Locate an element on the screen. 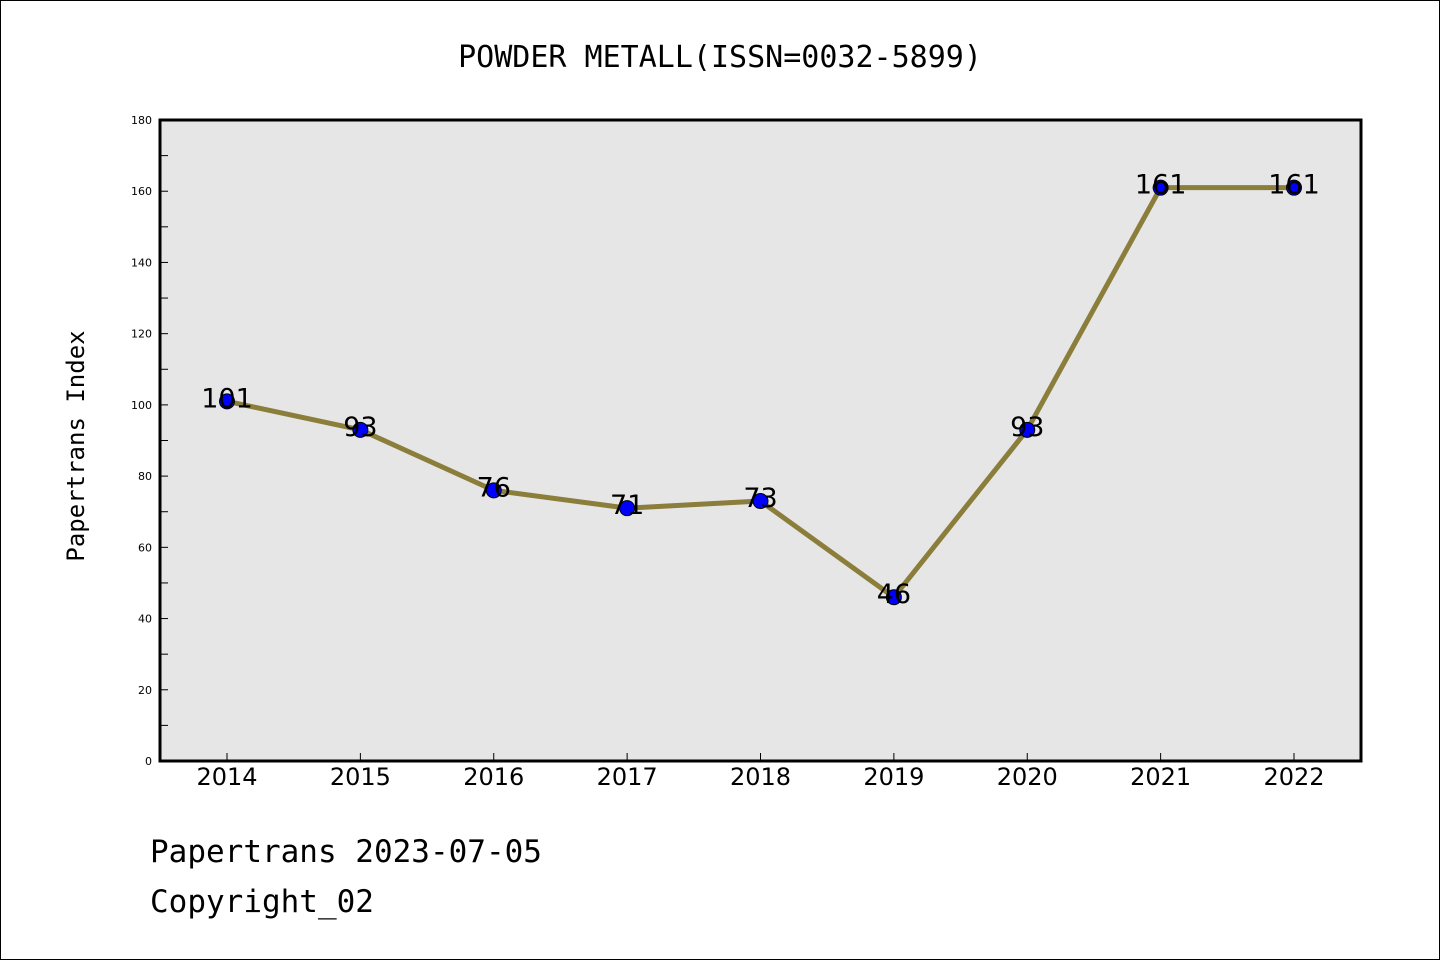  x-tick-label: 2017 is located at coordinates (627, 777).